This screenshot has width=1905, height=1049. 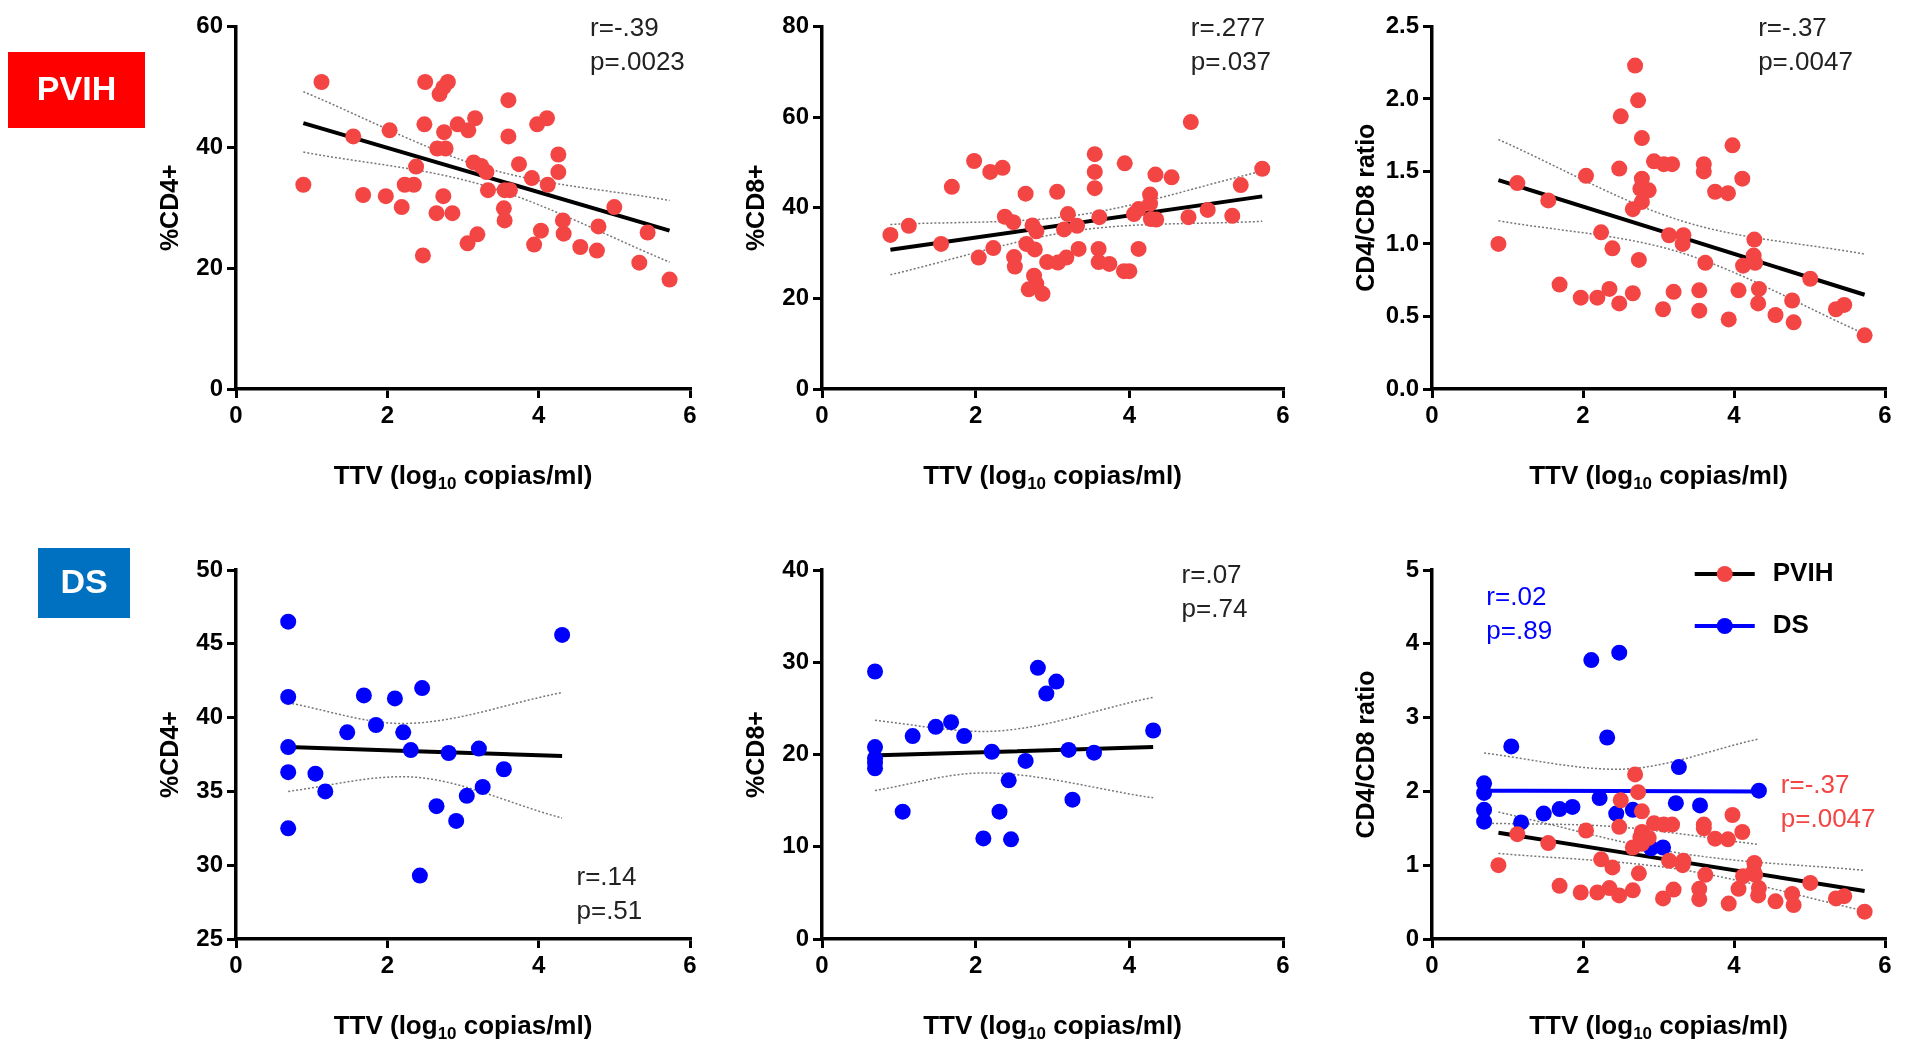 I want to click on y-tick-label: 25, so click(x=209, y=937).